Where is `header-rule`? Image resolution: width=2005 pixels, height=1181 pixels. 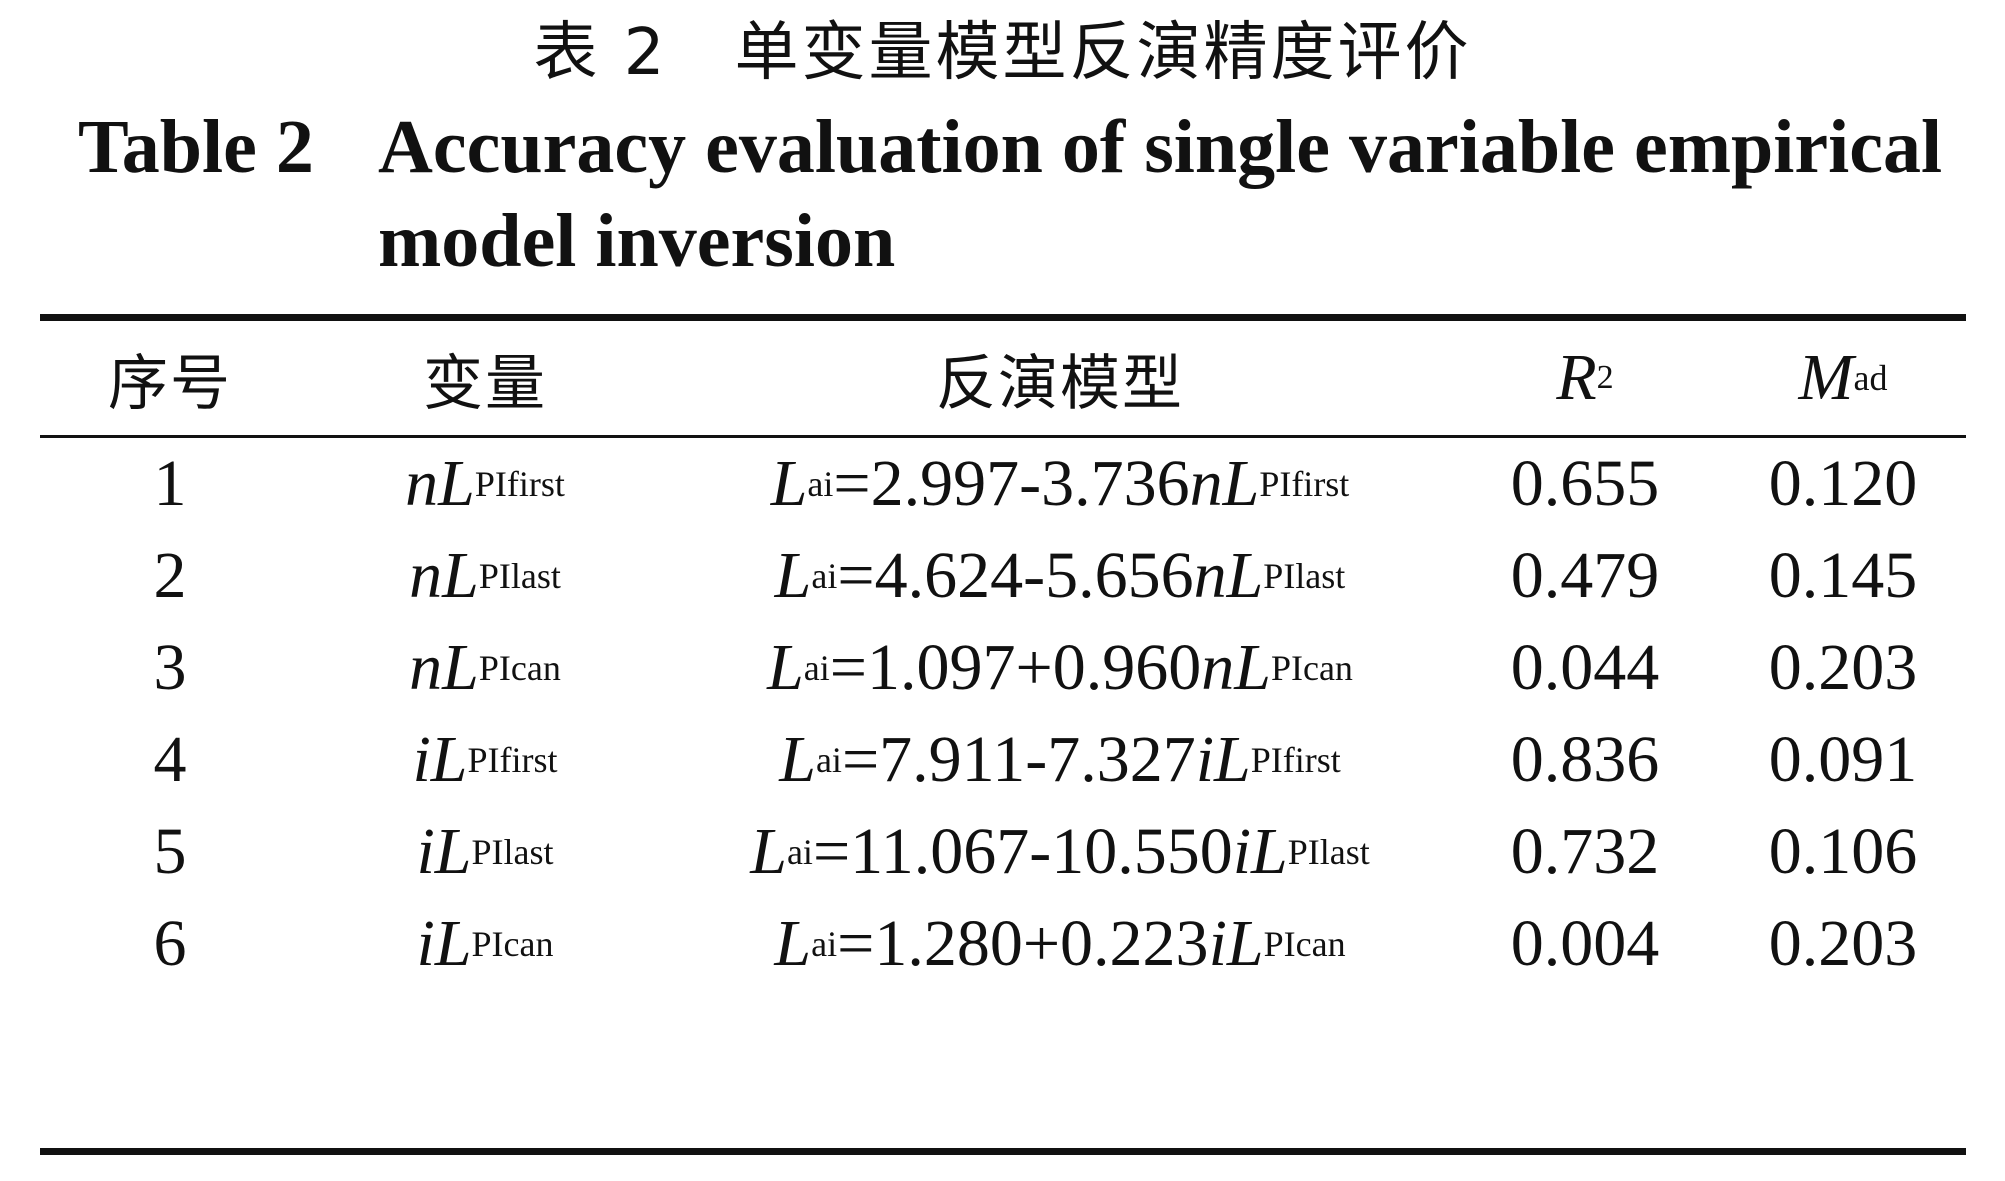
header-rule is located at coordinates (1003, 436).